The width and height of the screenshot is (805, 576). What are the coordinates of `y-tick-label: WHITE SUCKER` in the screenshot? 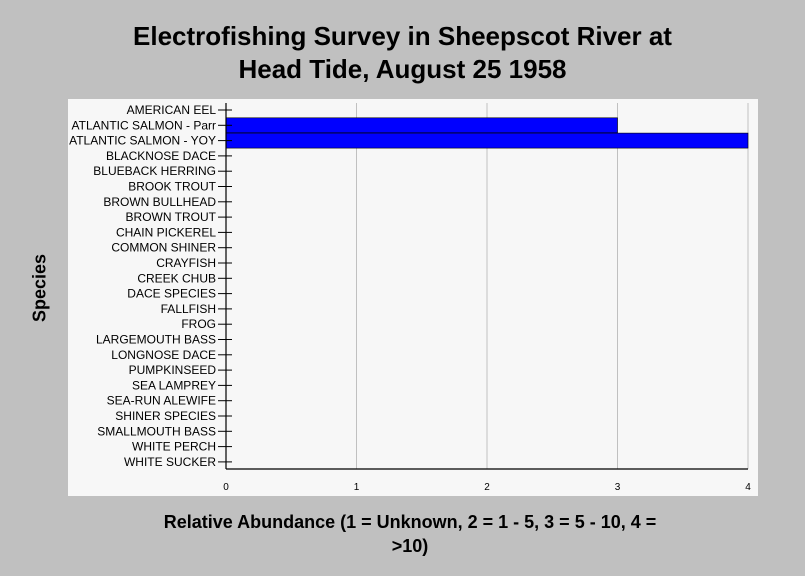 It's located at (170, 462).